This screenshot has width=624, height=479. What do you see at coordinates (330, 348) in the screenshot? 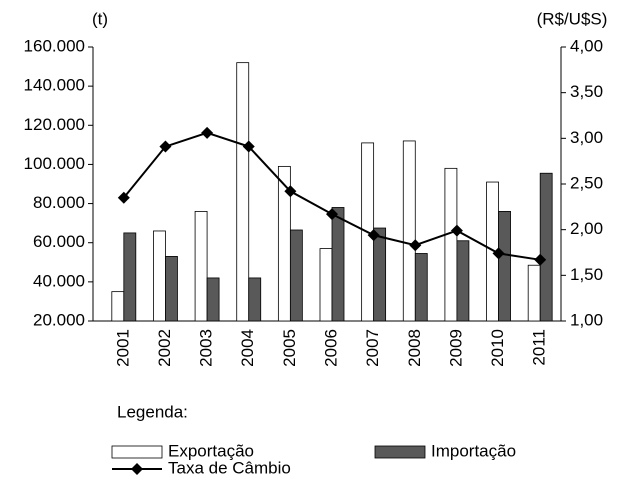
I see `x-tick-label: 2006` at bounding box center [330, 348].